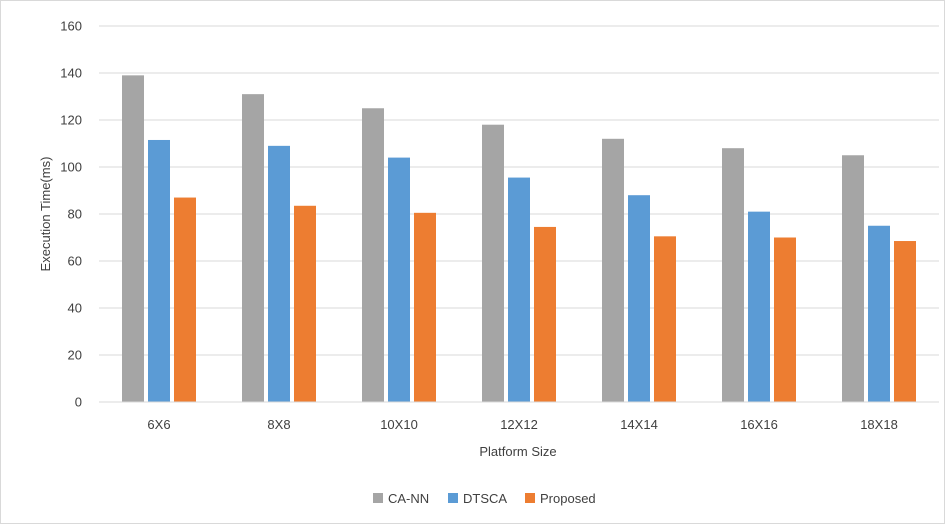 The height and width of the screenshot is (524, 945). What do you see at coordinates (159, 270) in the screenshot?
I see `bar-dtsca-6x6` at bounding box center [159, 270].